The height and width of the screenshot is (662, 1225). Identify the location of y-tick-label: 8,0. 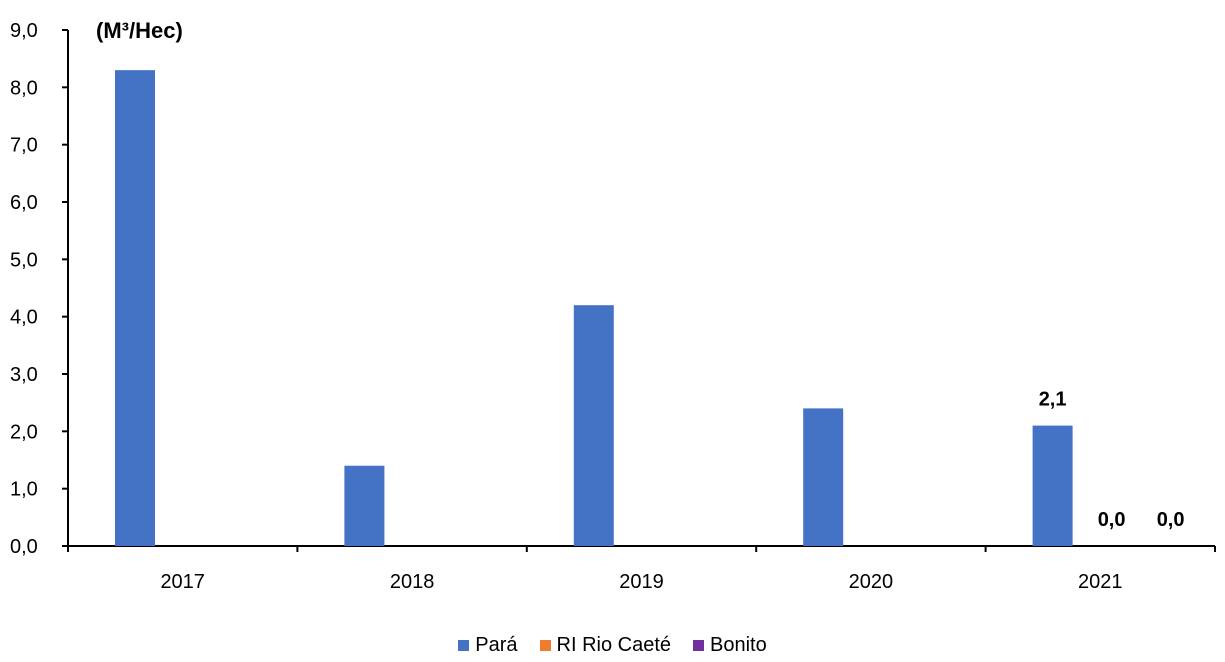
(24, 88).